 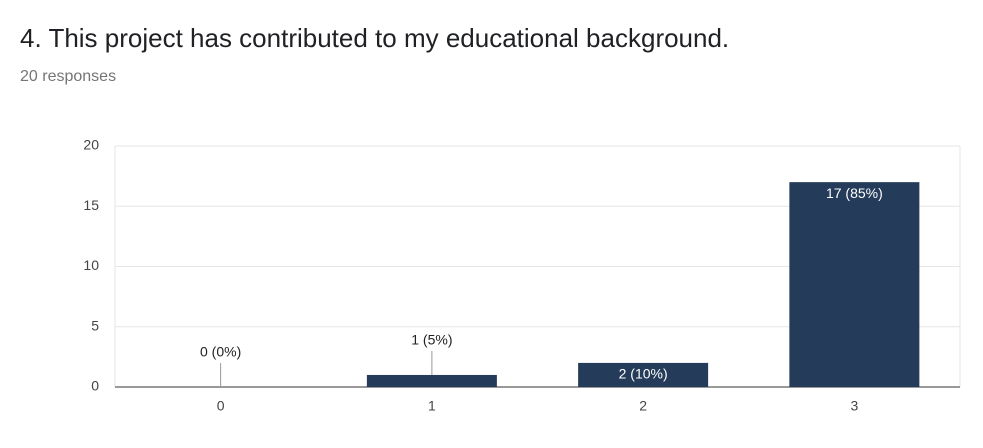 I want to click on x-tick-label: 2, so click(x=643, y=406).